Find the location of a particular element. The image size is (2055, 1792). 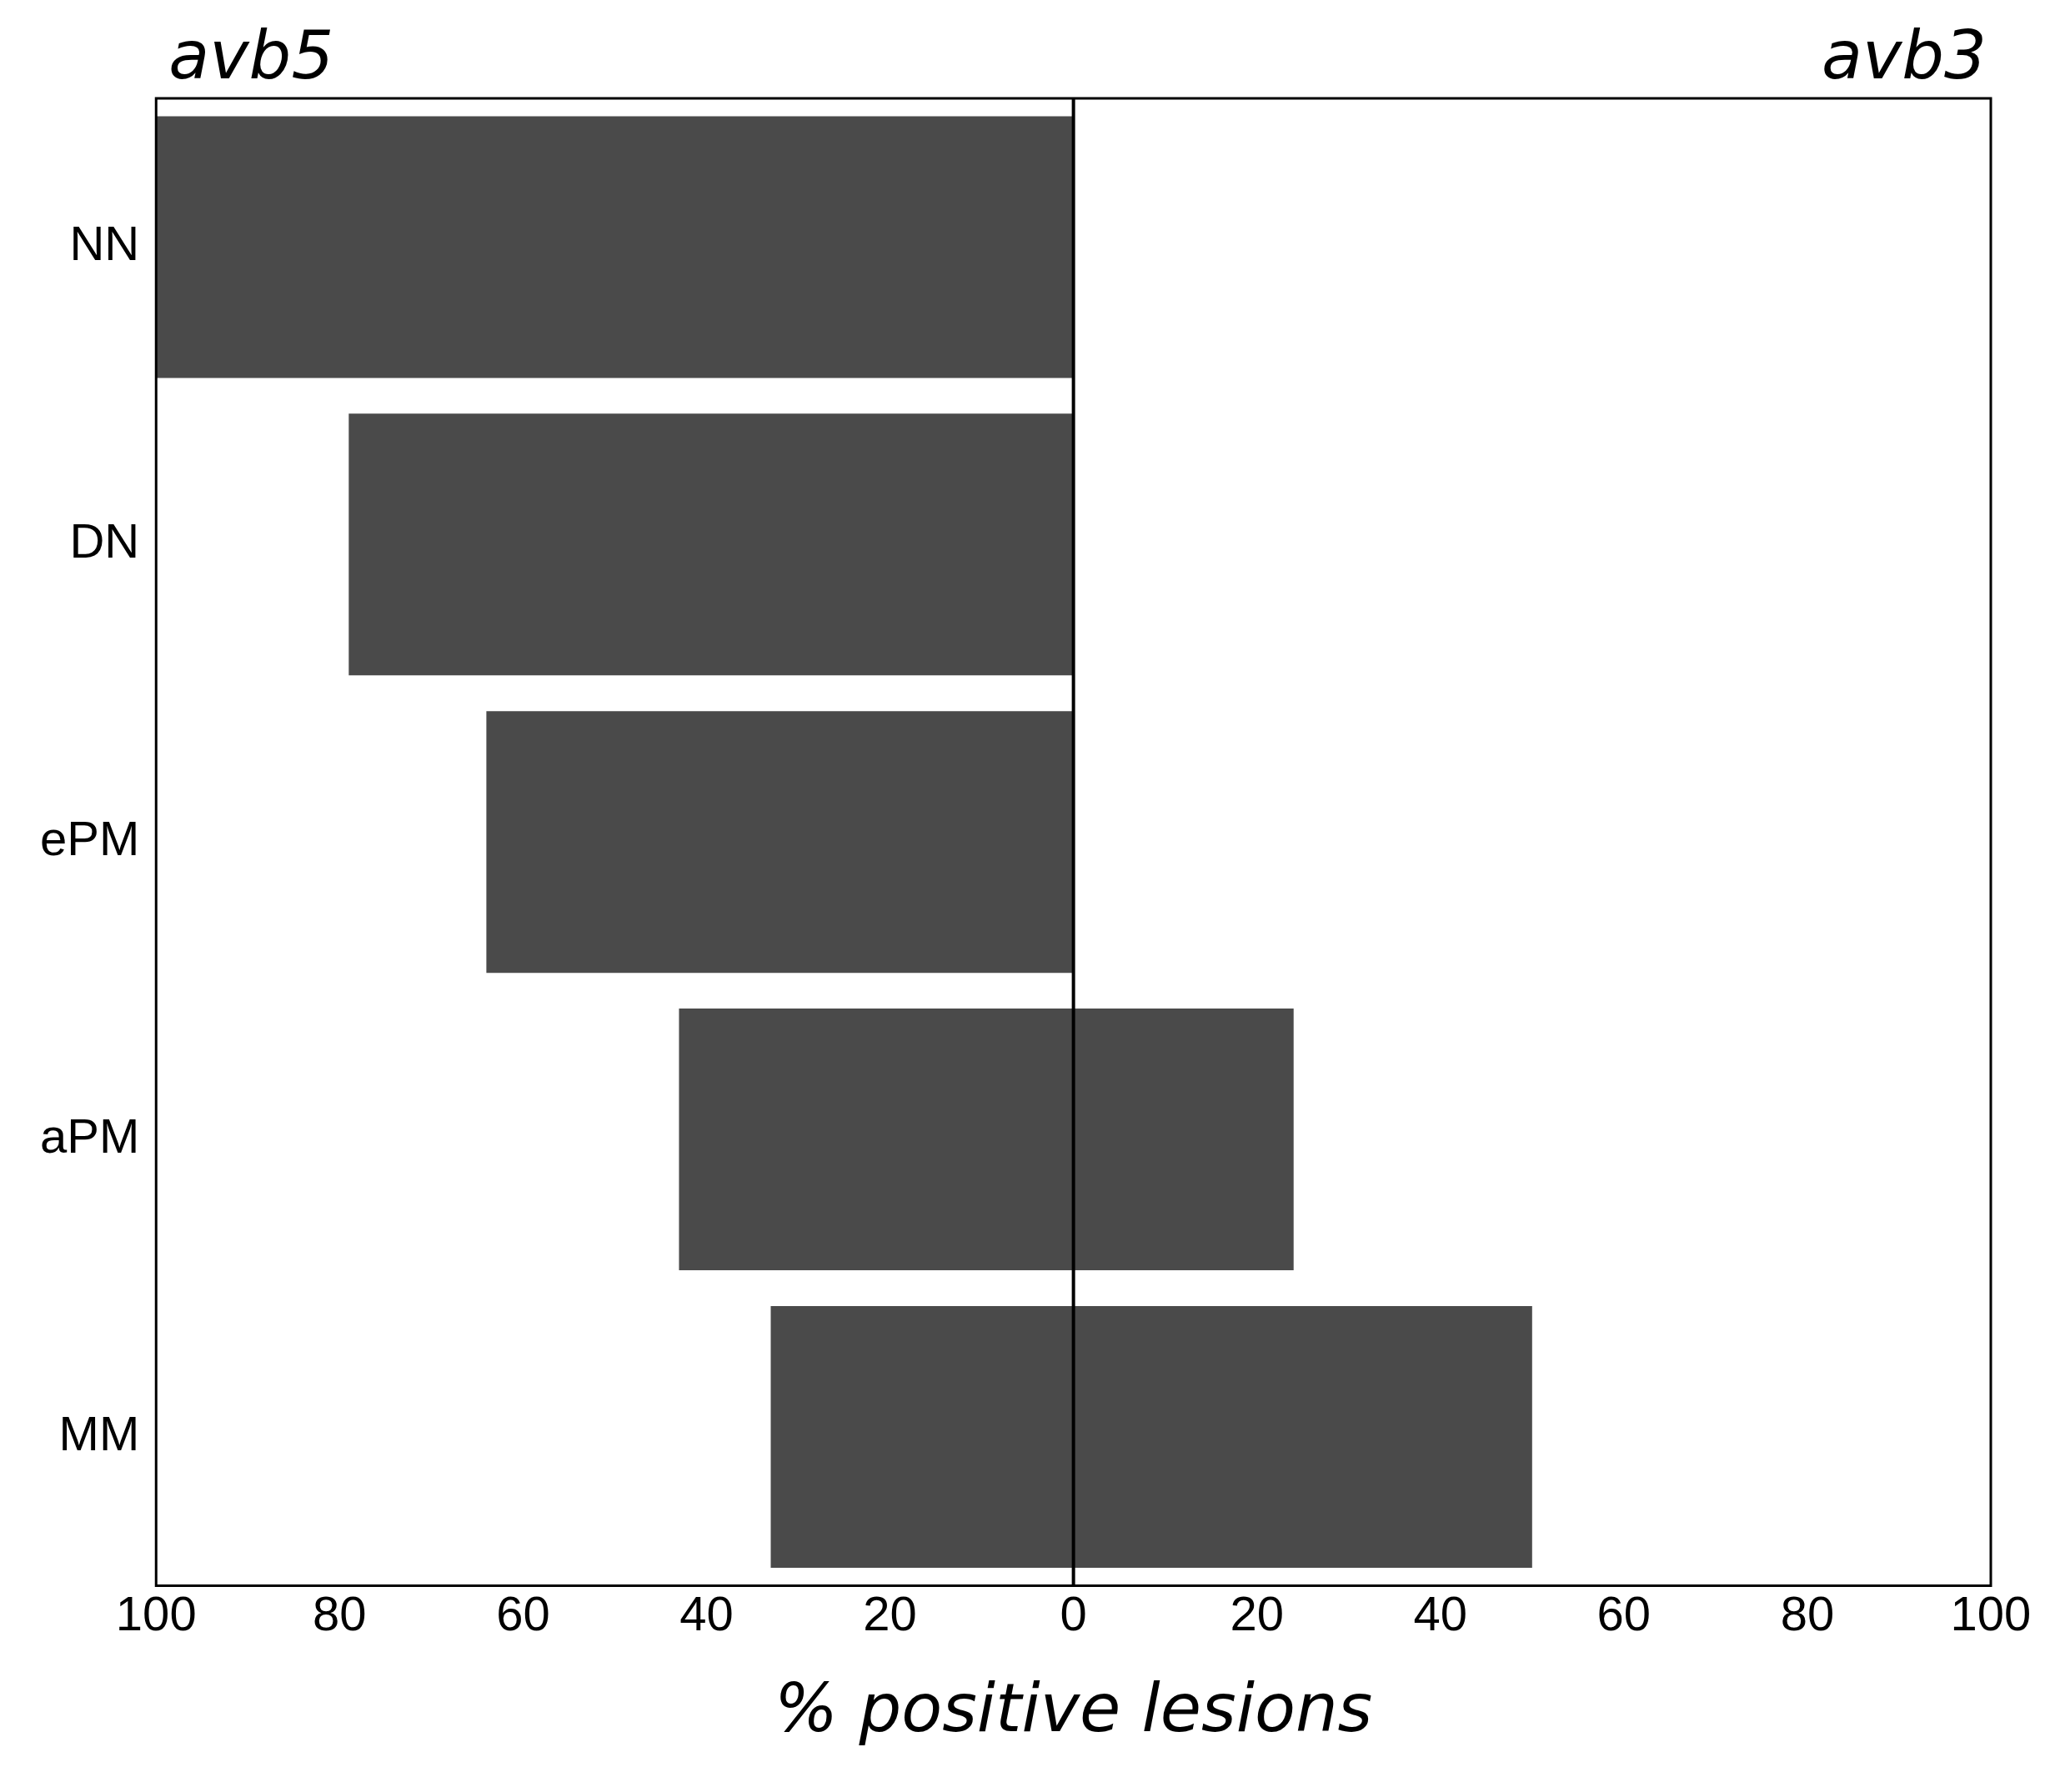

y-tick-label: aPM is located at coordinates (89, 1136).